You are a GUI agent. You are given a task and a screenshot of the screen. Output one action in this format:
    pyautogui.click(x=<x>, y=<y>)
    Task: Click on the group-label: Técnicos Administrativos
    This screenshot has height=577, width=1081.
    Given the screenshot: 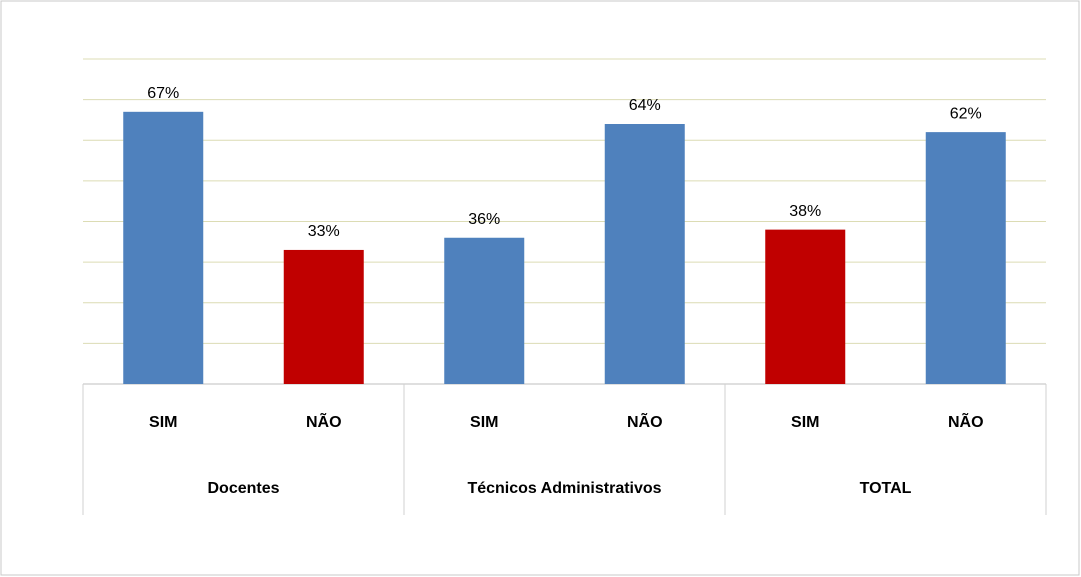 What is the action you would take?
    pyautogui.click(x=564, y=488)
    